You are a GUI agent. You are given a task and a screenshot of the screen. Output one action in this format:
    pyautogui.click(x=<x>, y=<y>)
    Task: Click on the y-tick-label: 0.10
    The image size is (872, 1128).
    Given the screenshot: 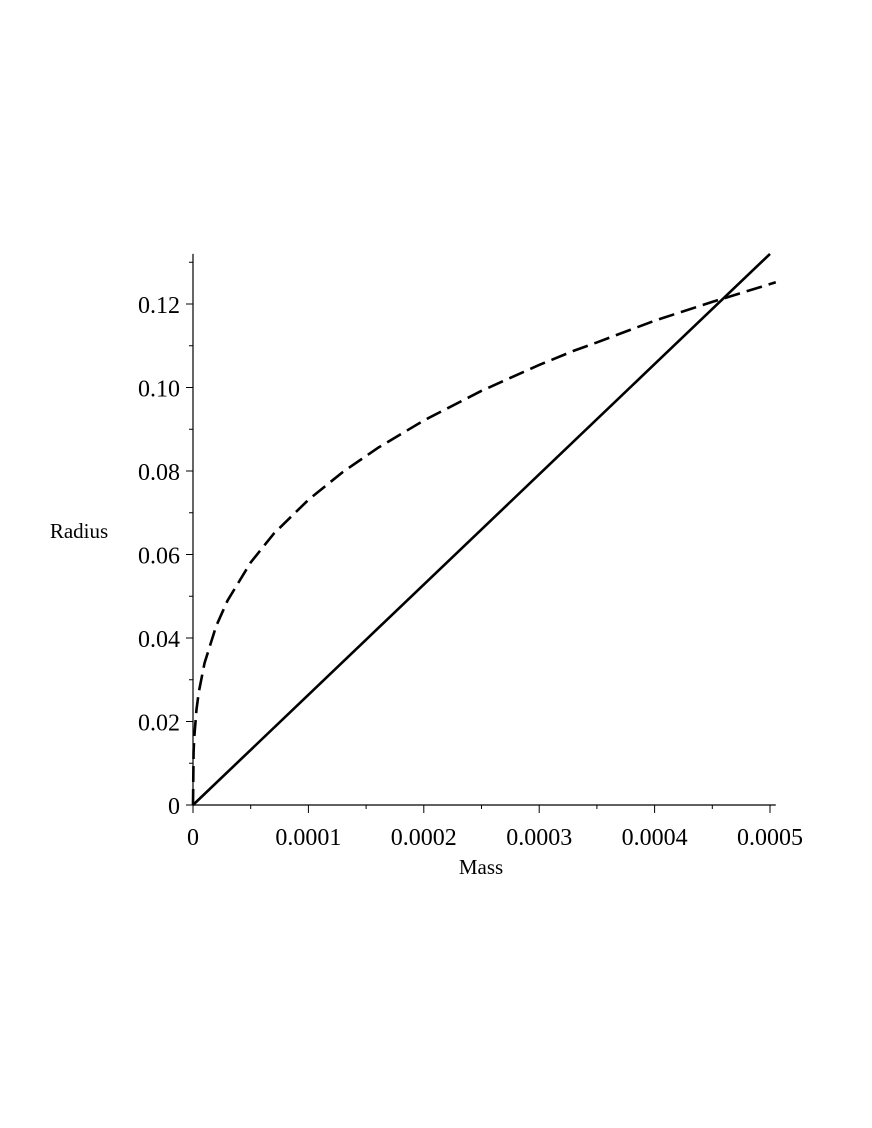 What is the action you would take?
    pyautogui.click(x=159, y=390)
    